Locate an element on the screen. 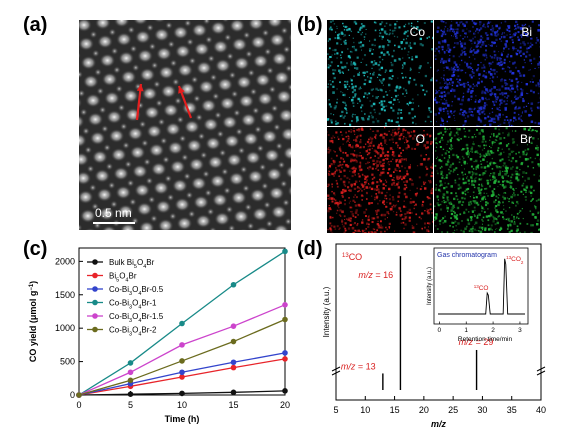 The height and width of the screenshot is (434, 582). panel-c-label: (c) is located at coordinates (35, 249).